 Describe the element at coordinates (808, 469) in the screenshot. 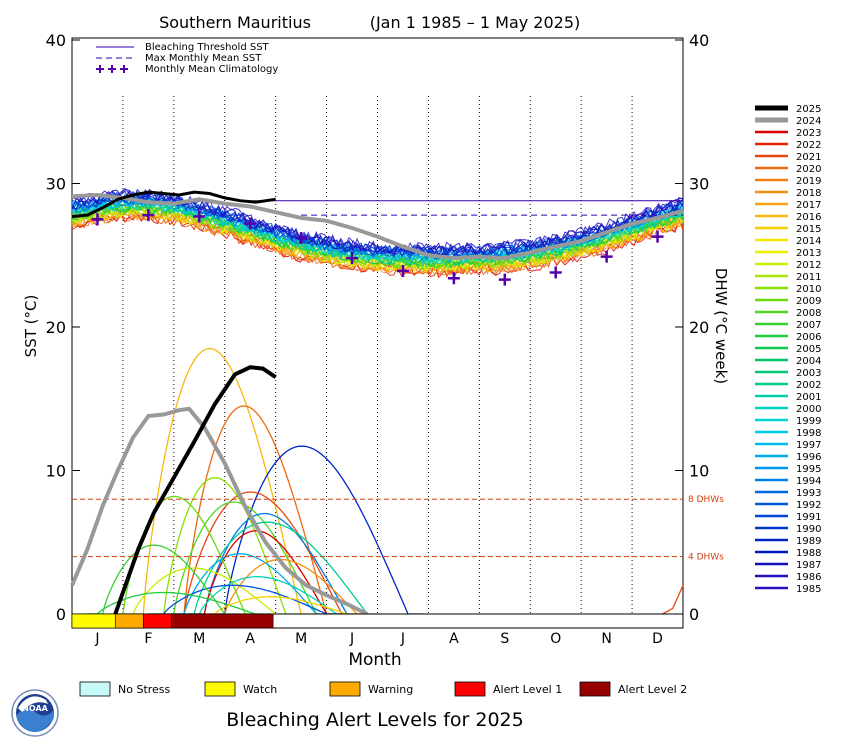

I see `year-label: 1995` at that location.